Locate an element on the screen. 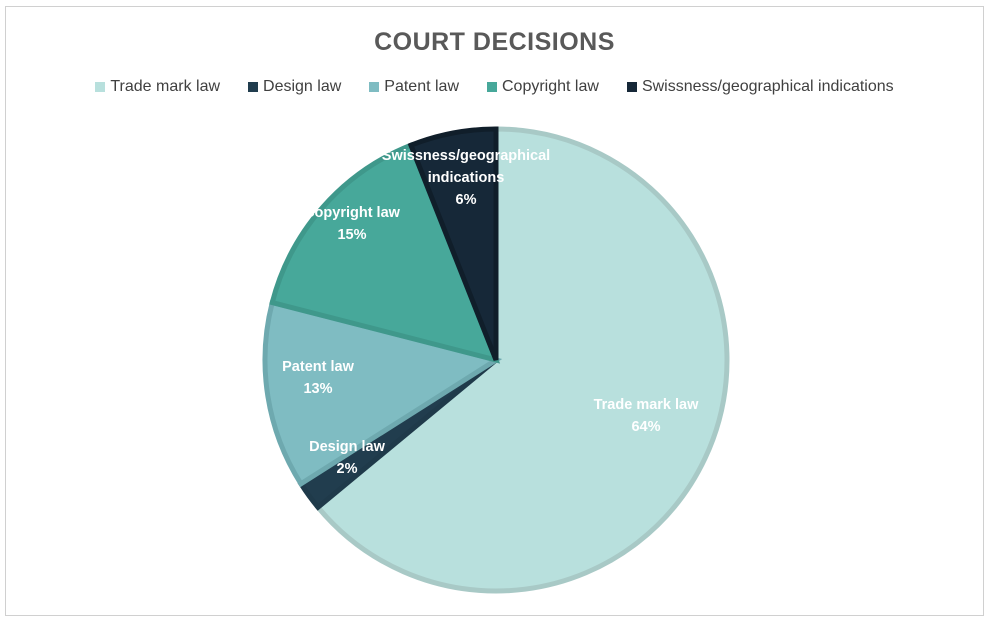 This screenshot has width=992, height=625. slice-label-line: Patent law is located at coordinates (318, 367).